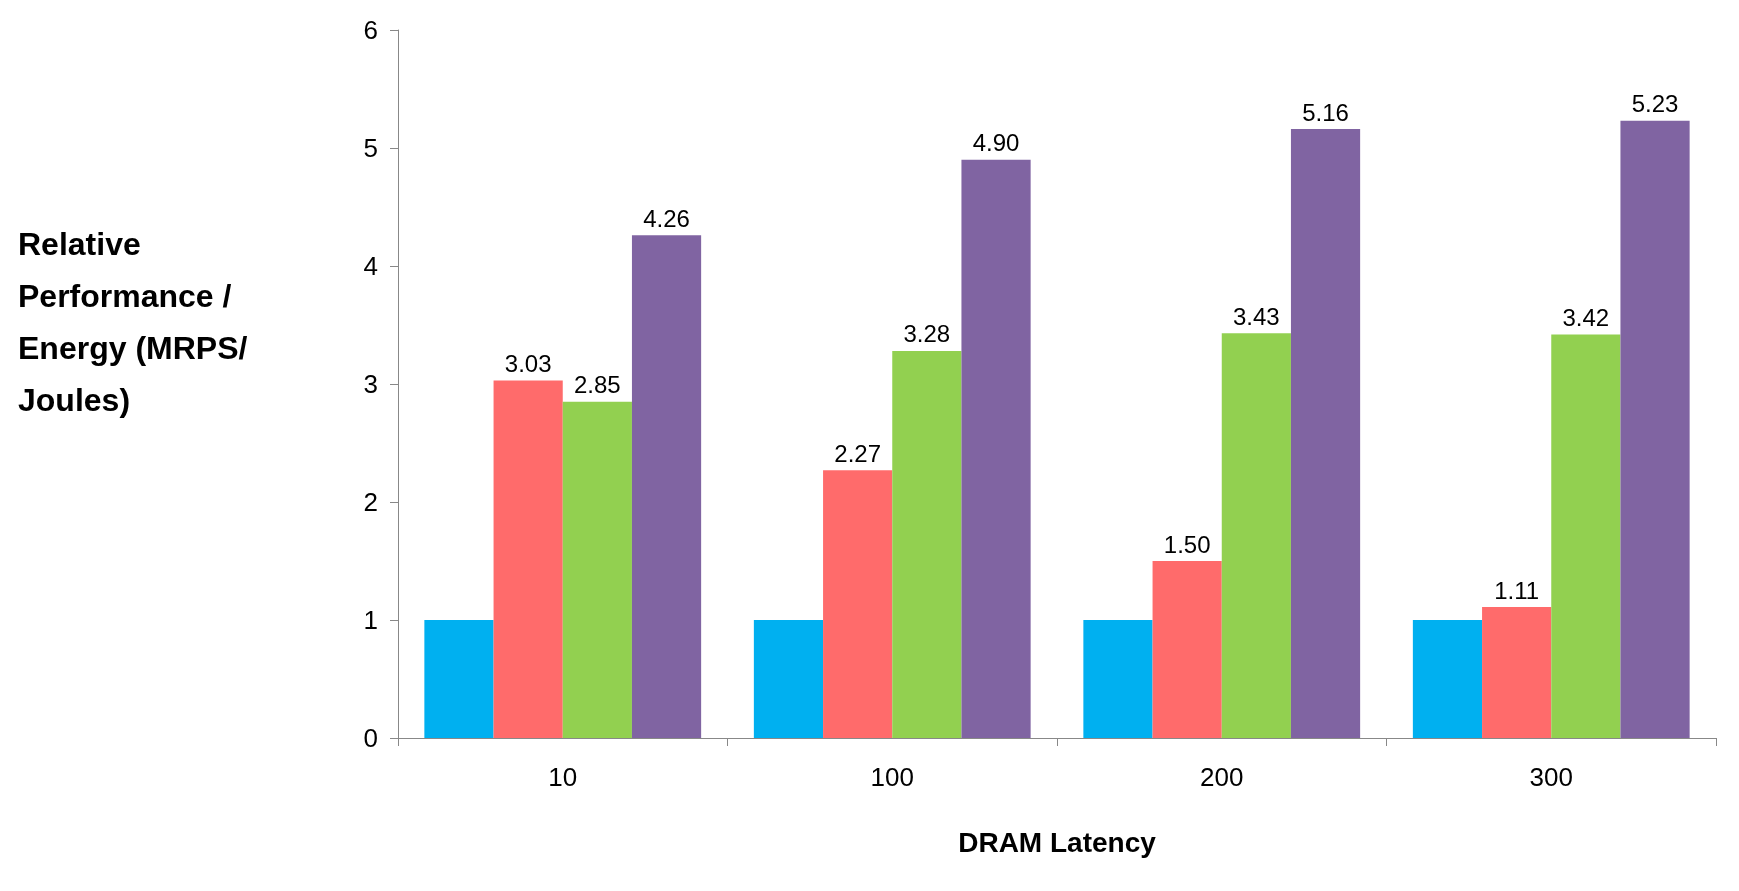  Describe the element at coordinates (1586, 317) in the screenshot. I see `data-label: 3.42` at that location.